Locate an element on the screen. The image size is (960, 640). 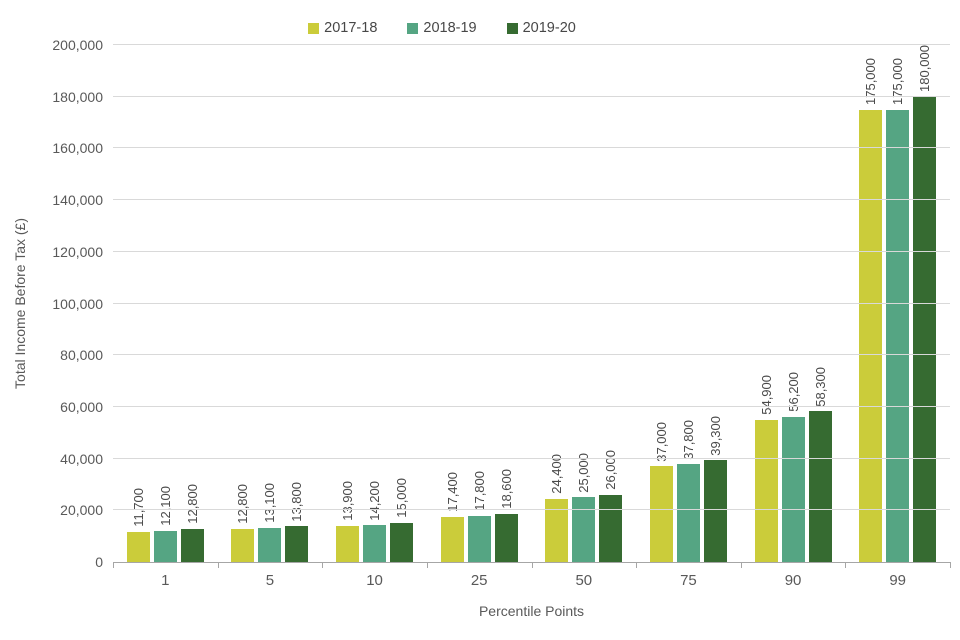
bar-value-label: 37,000 is located at coordinates (661, 441).